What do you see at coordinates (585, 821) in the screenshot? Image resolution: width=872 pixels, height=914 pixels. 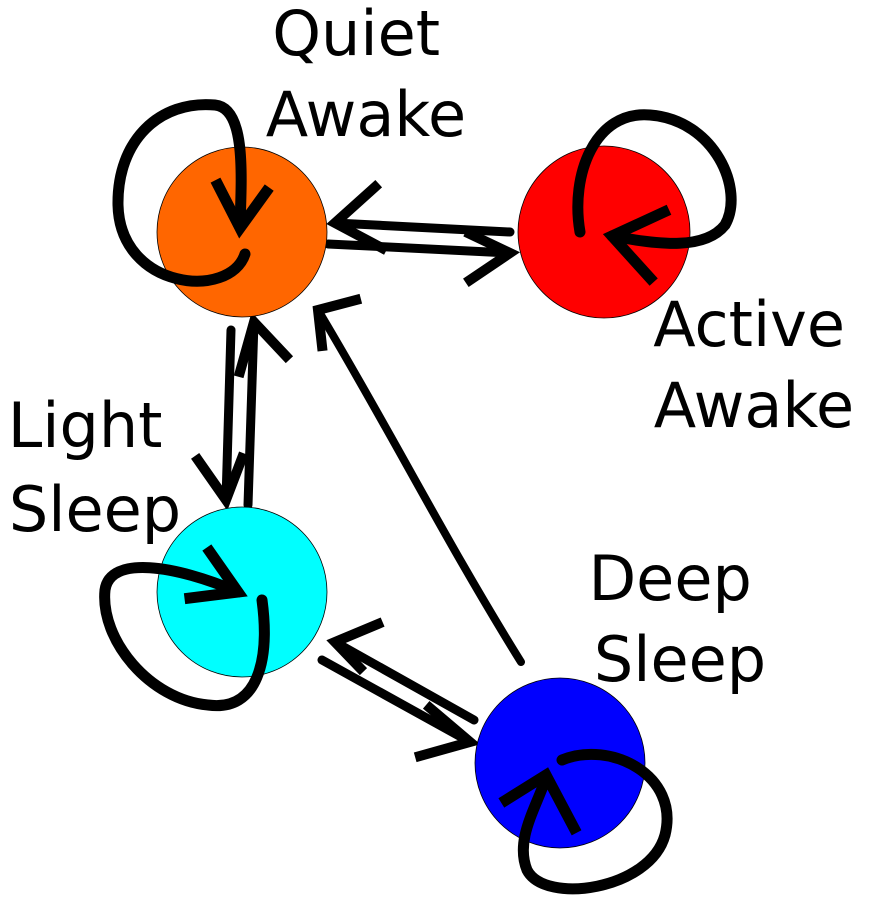 I see `self-loop-deep-sleep` at bounding box center [585, 821].